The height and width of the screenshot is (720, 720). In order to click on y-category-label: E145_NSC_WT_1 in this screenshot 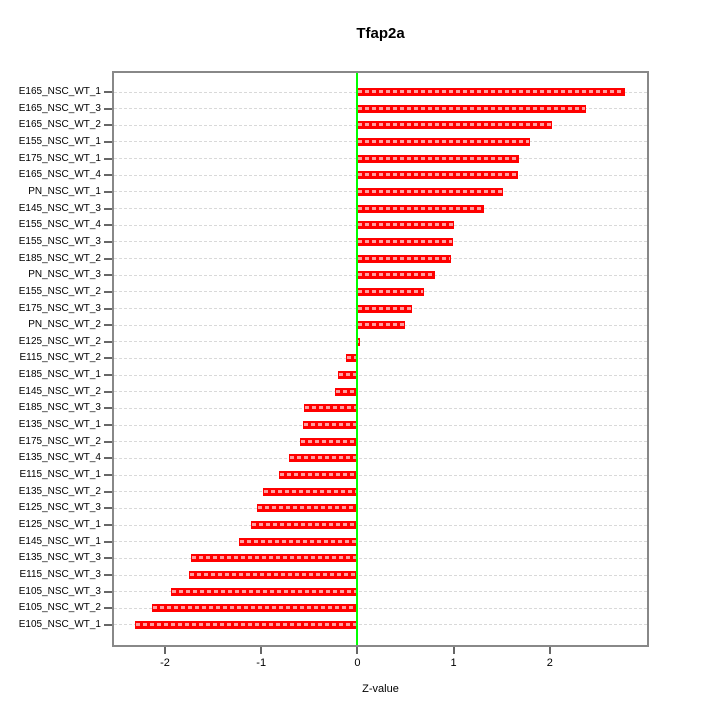, I will do `click(59, 541)`.